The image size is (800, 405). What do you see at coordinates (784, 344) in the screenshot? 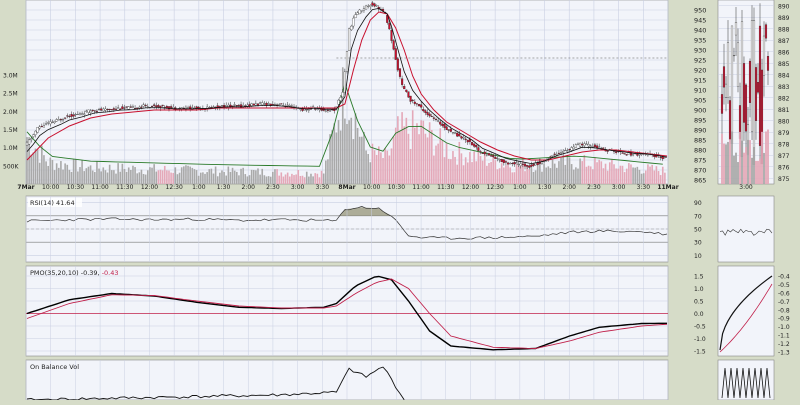
I see `side-pmo-tick-label: -1.2` at bounding box center [784, 344].